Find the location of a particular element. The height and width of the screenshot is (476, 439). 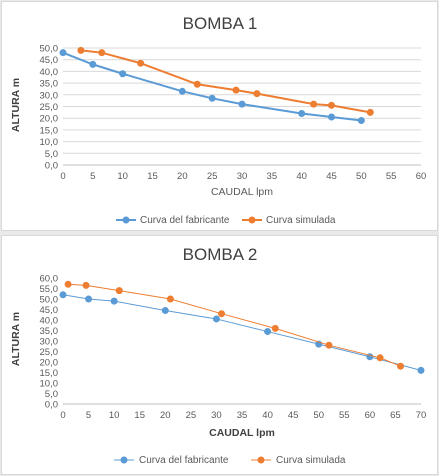

chart-title: BOMBA 1 is located at coordinates (220, 23).